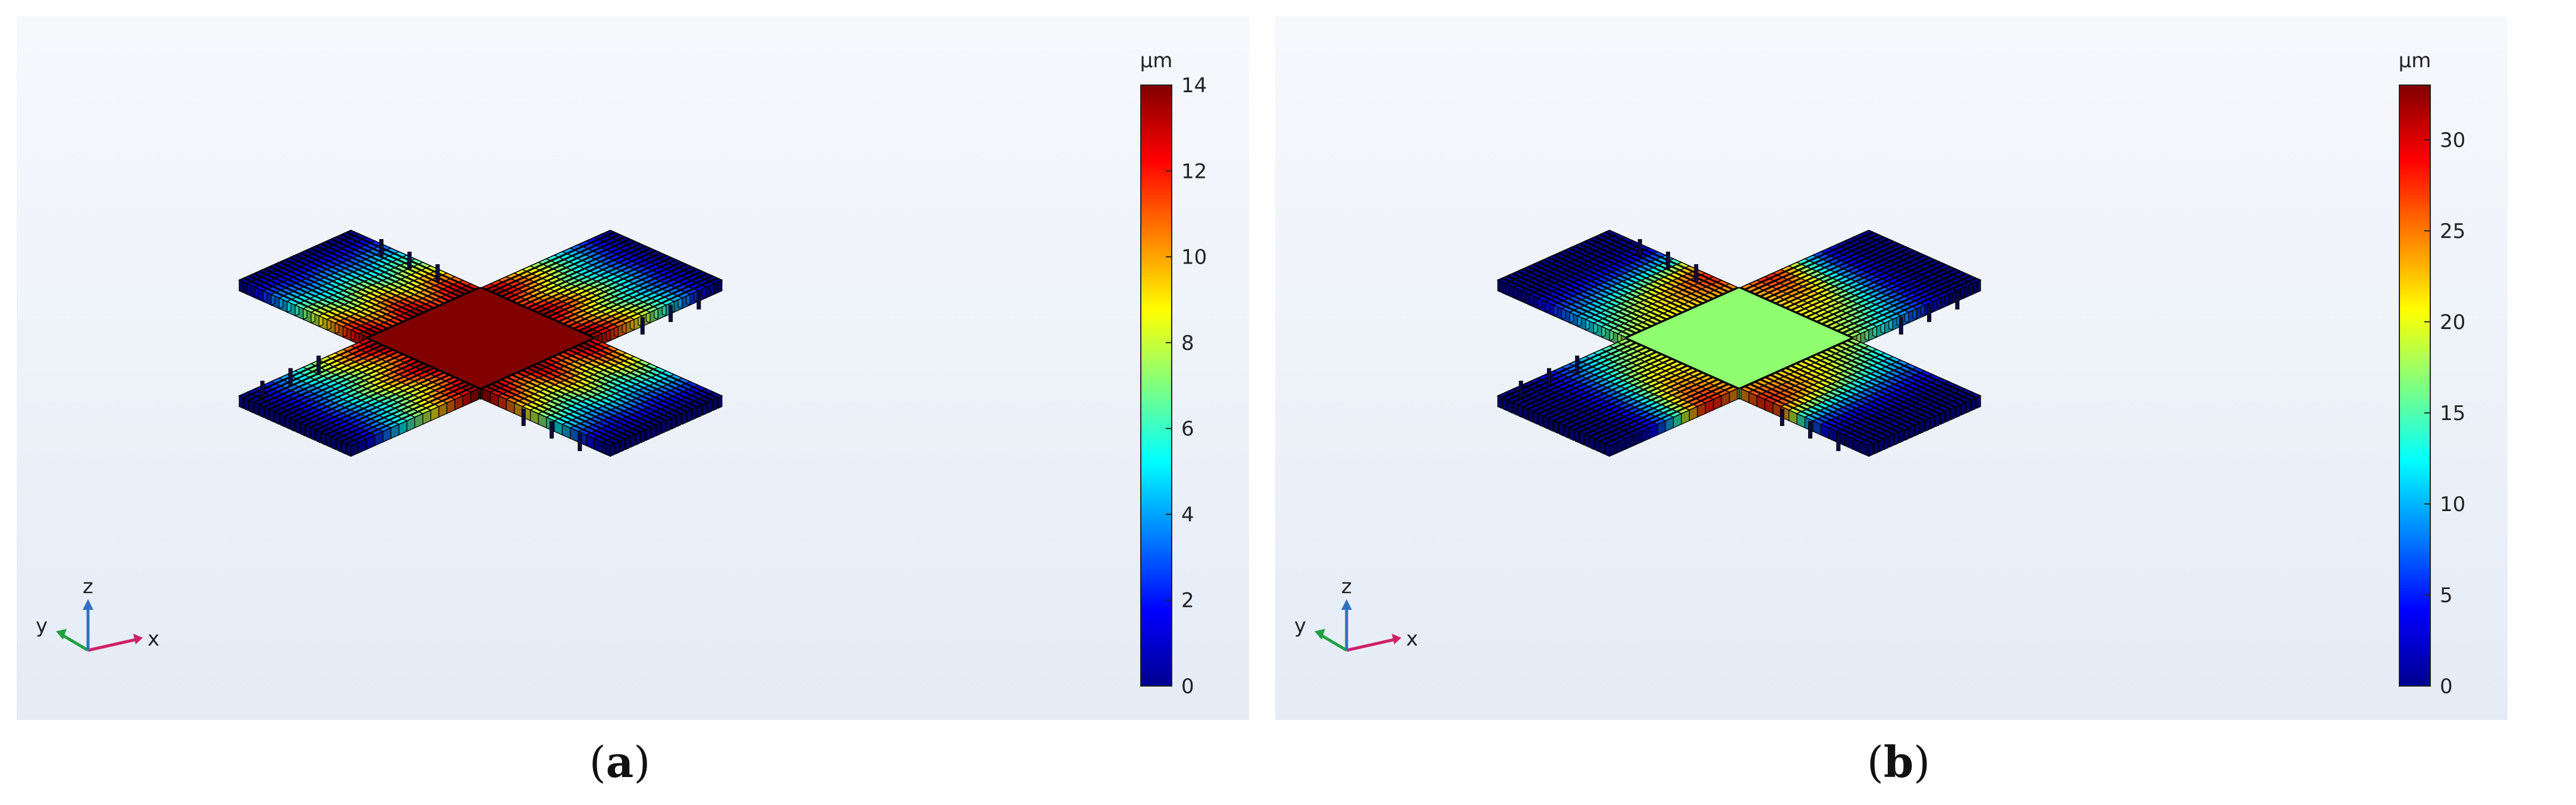 The width and height of the screenshot is (2576, 805). I want to click on caption-b-letter: b, so click(1898, 762).